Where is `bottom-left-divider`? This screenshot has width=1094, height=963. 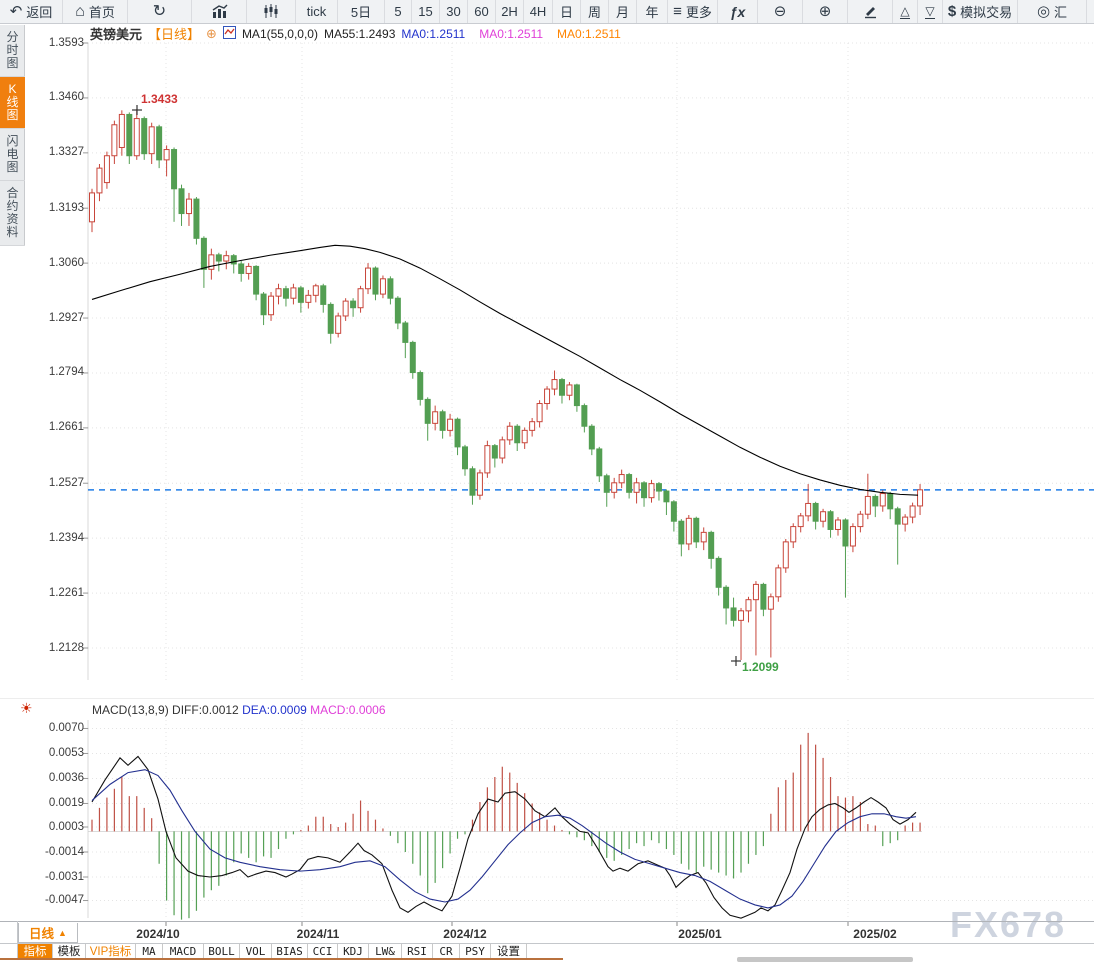
bottom-left-divider is located at coordinates (17, 939).